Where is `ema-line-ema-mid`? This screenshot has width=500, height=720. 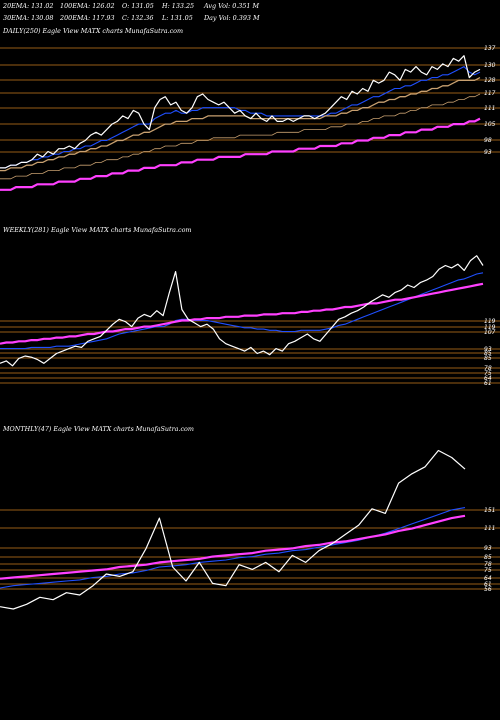 ema-line-ema-mid is located at coordinates (240, 124).